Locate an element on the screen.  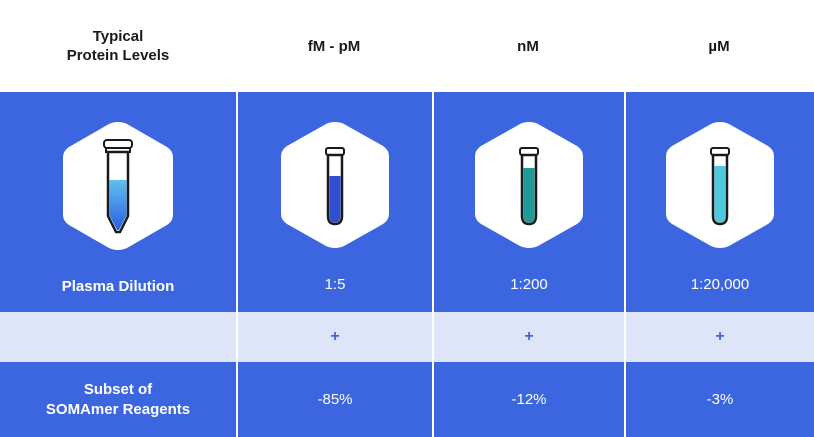
dilution-cell-nm: 1:200 is located at coordinates (528, 202).